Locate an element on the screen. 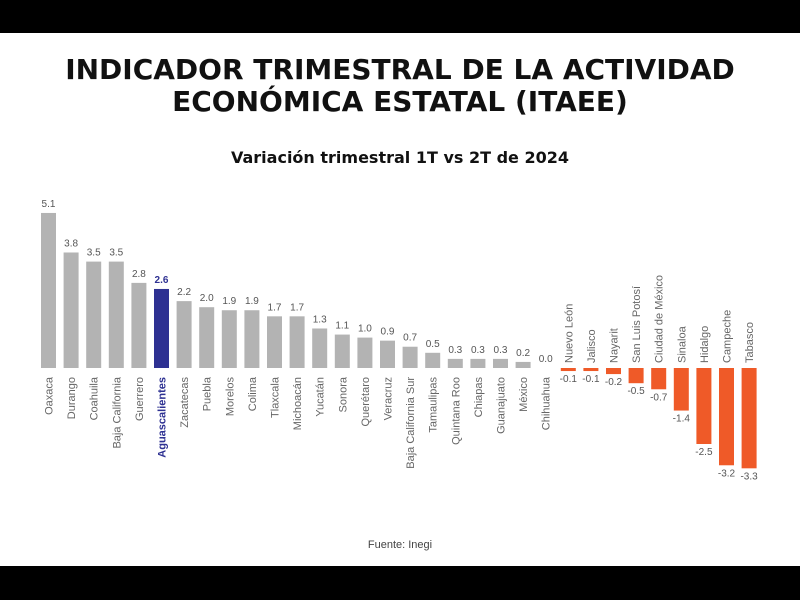 The image size is (800, 600). value-label-tabasco: -3.3 is located at coordinates (749, 476).